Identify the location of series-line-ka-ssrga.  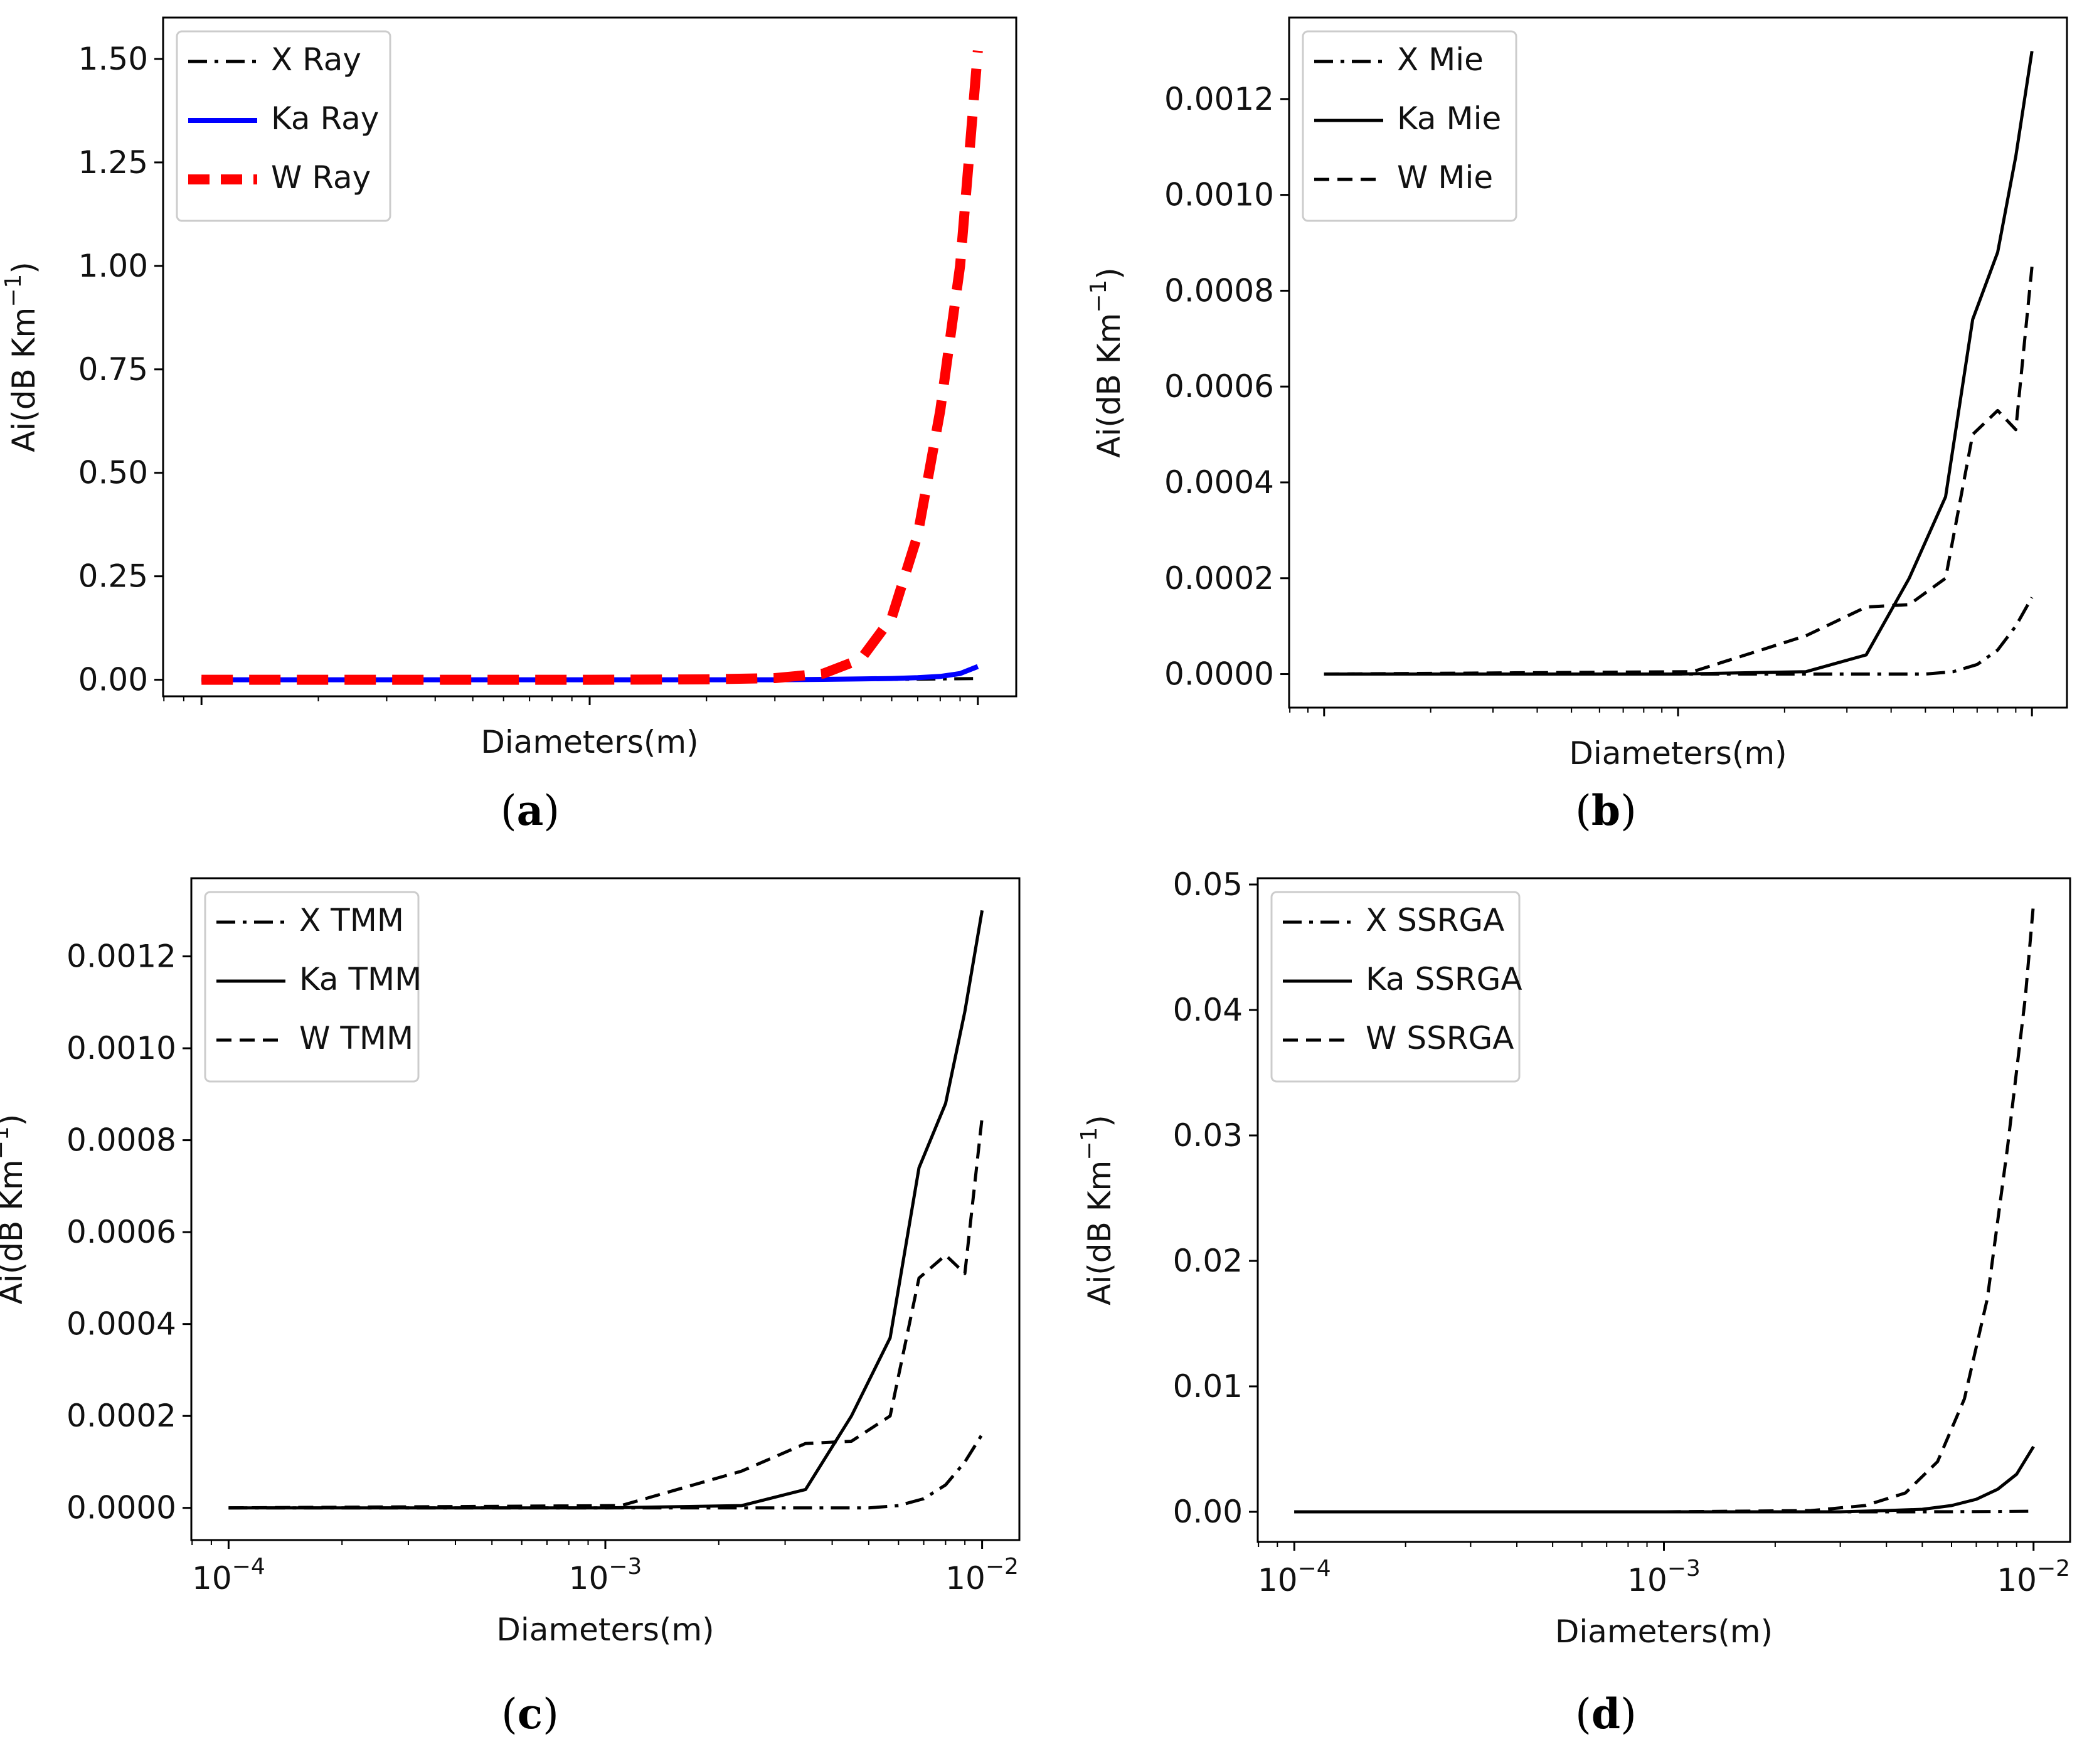
(1664, 1479).